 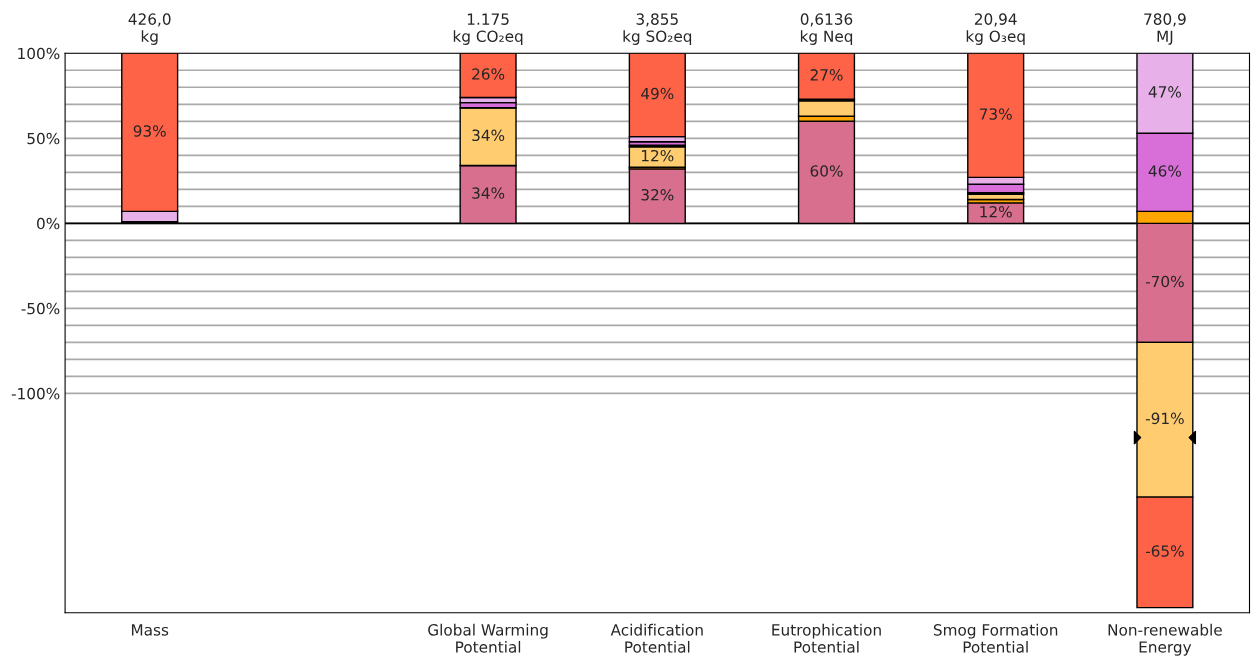 I want to click on x-tick-label: Non-renewable Energy, so click(x=1165, y=639).